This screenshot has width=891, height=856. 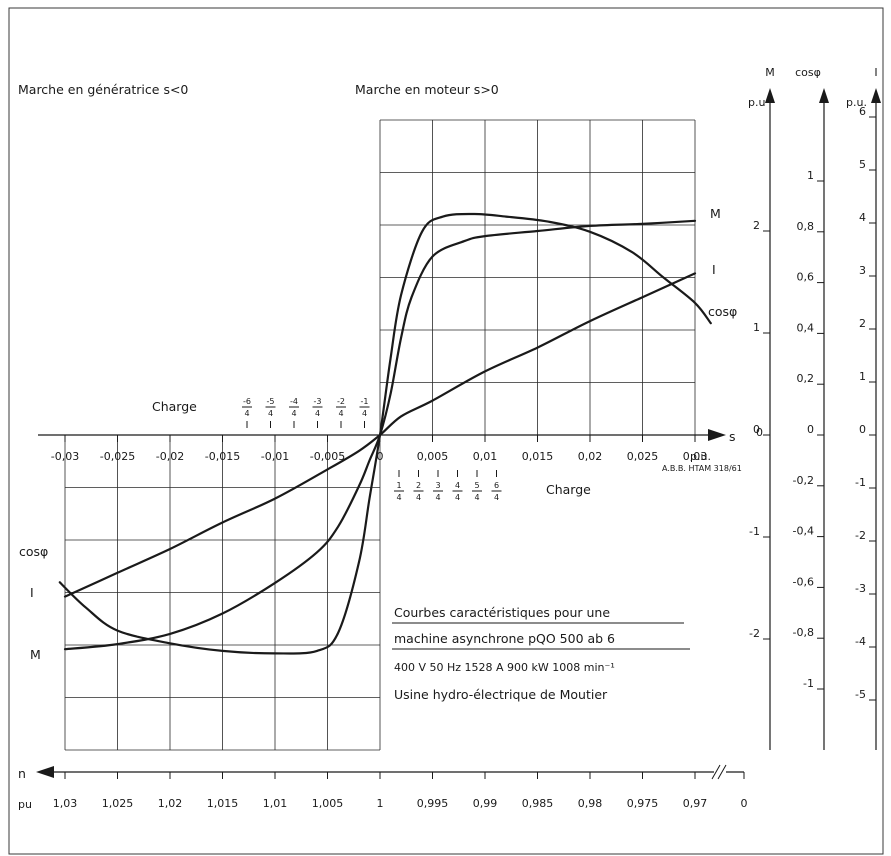 I want to click on axis-M-tick-label: 1, so click(x=756, y=327).